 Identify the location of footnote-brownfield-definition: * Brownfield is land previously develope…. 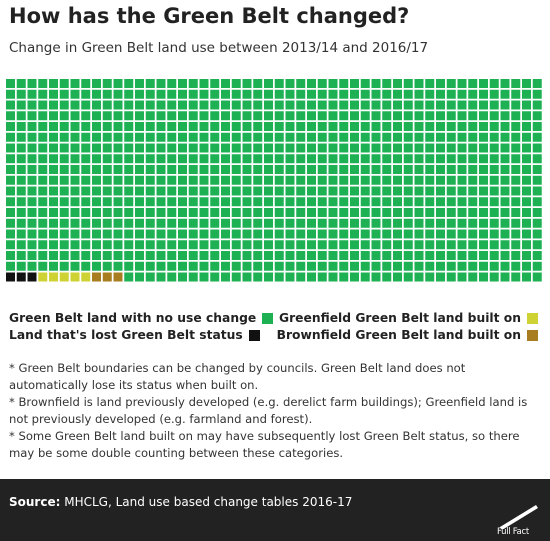
(268, 410).